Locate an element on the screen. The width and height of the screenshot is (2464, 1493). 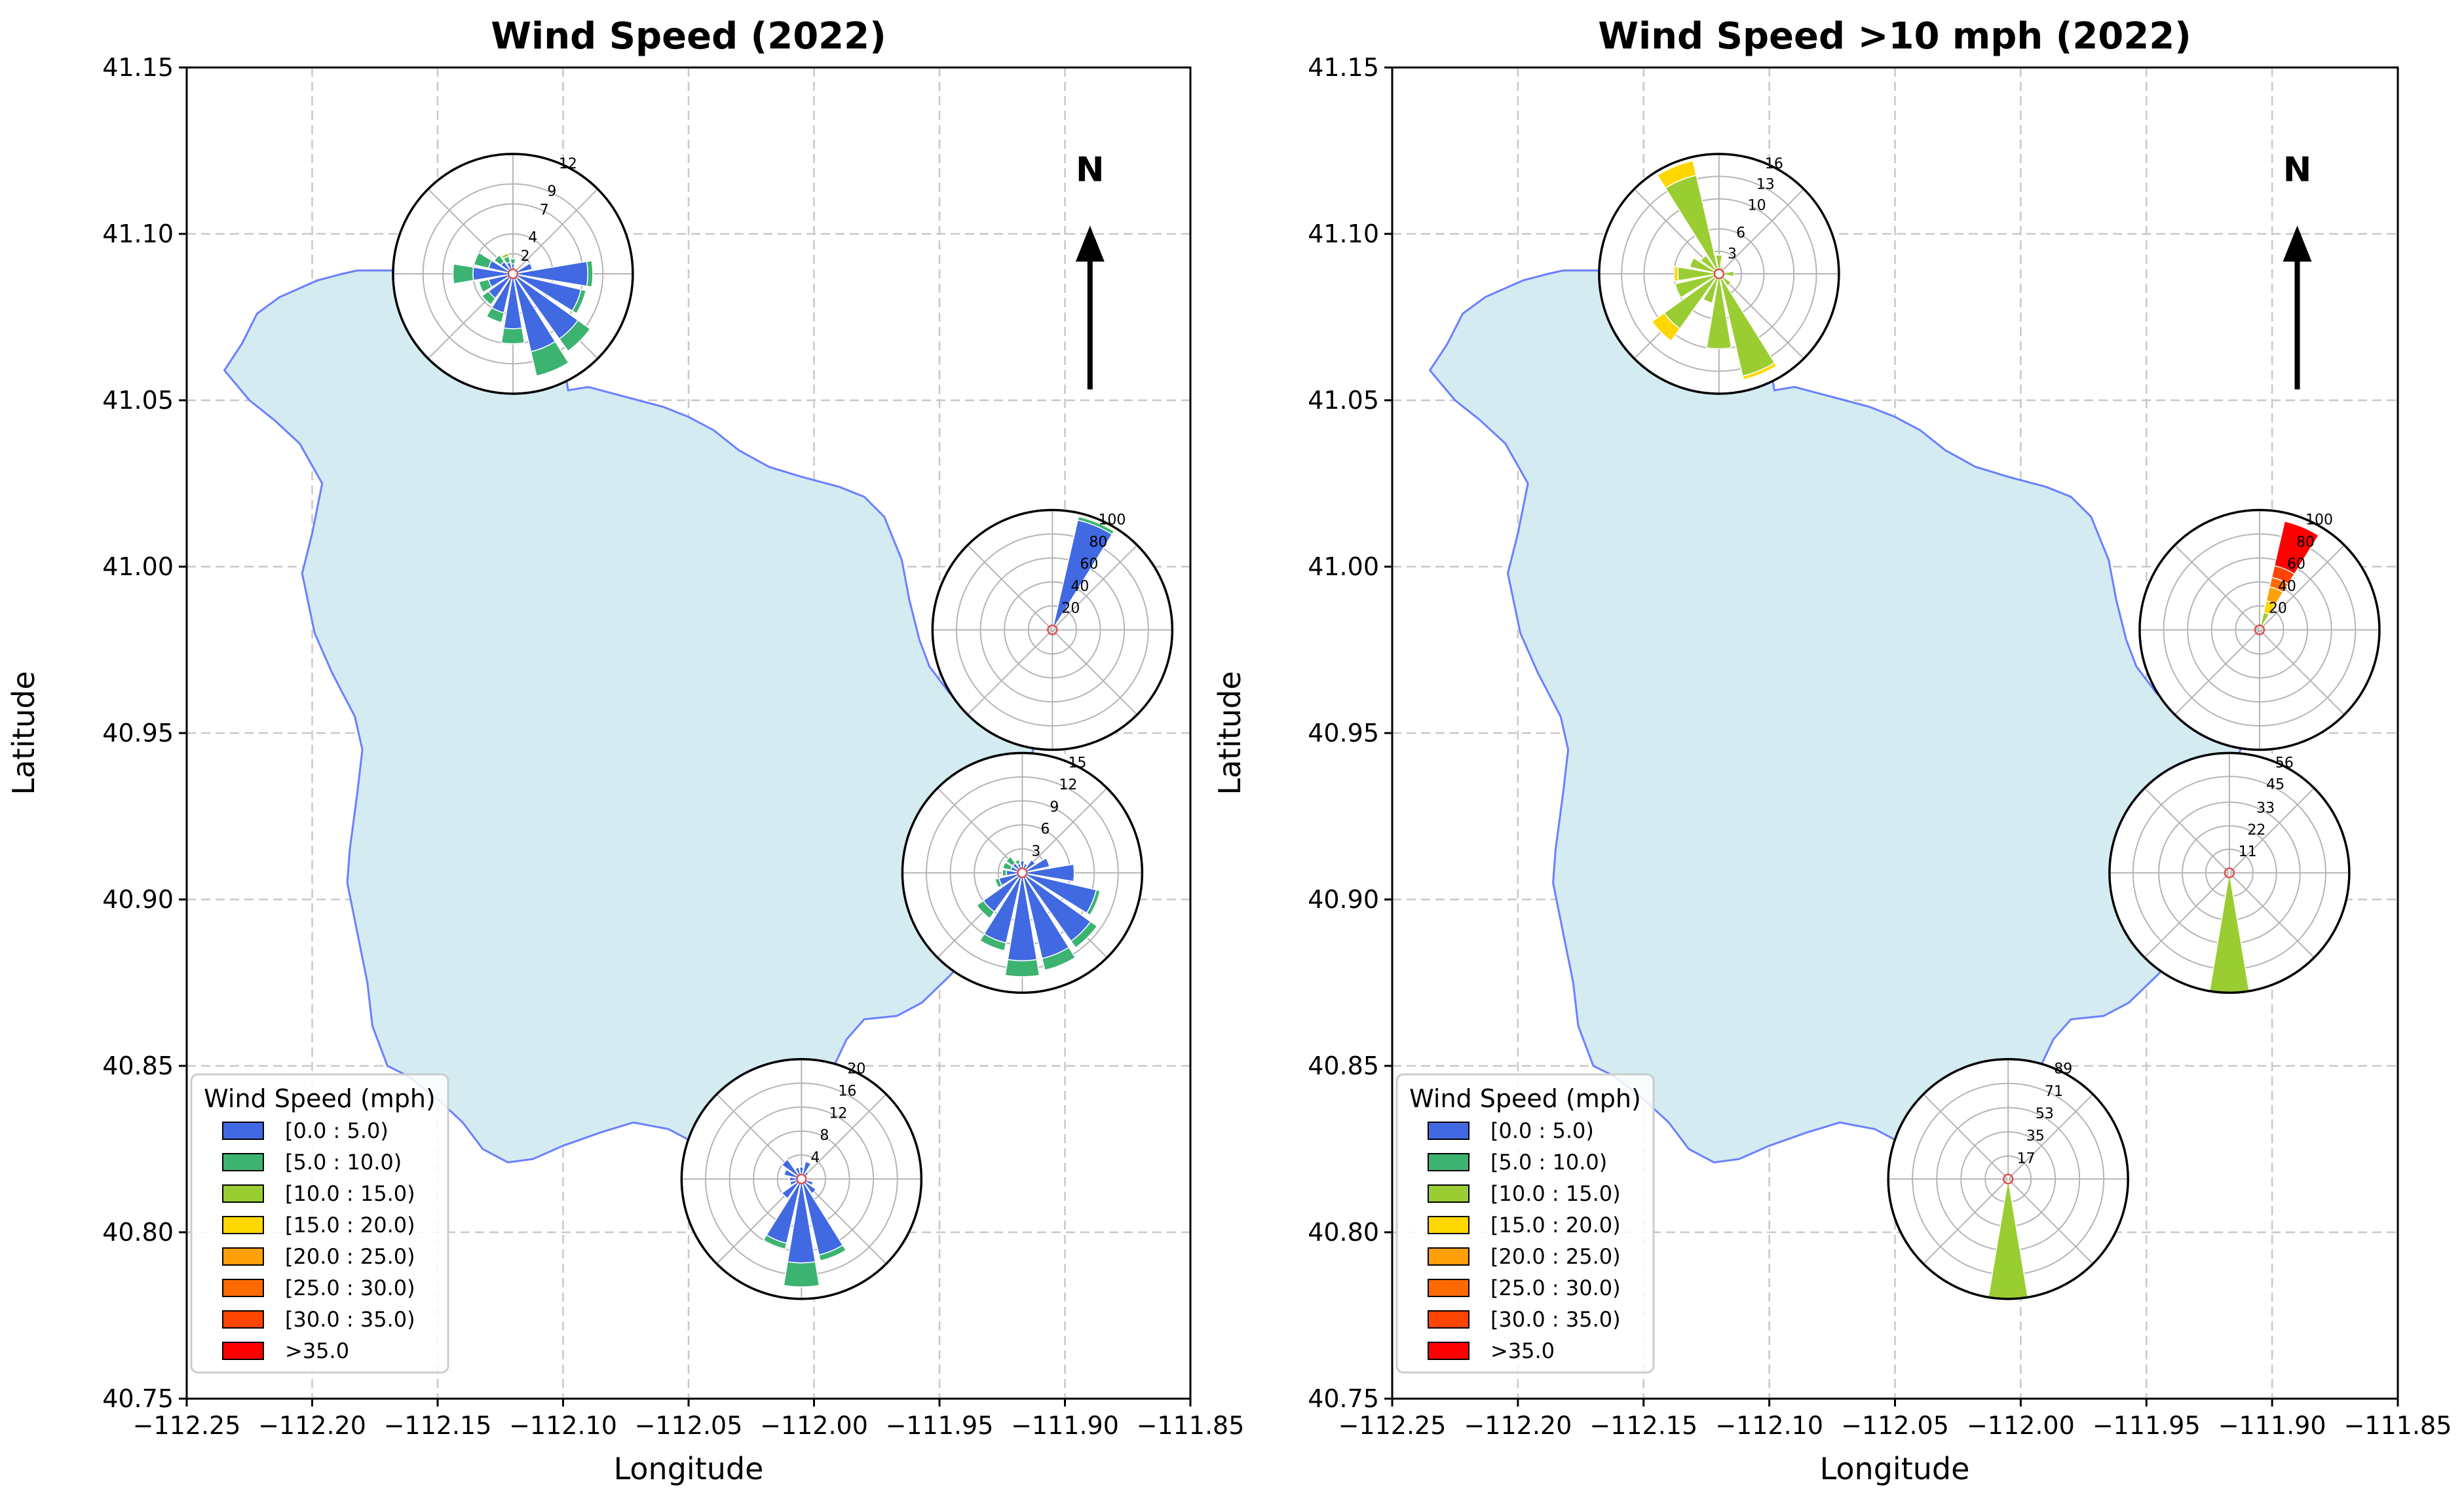
rose-ring-label: 40 is located at coordinates (1080, 586).